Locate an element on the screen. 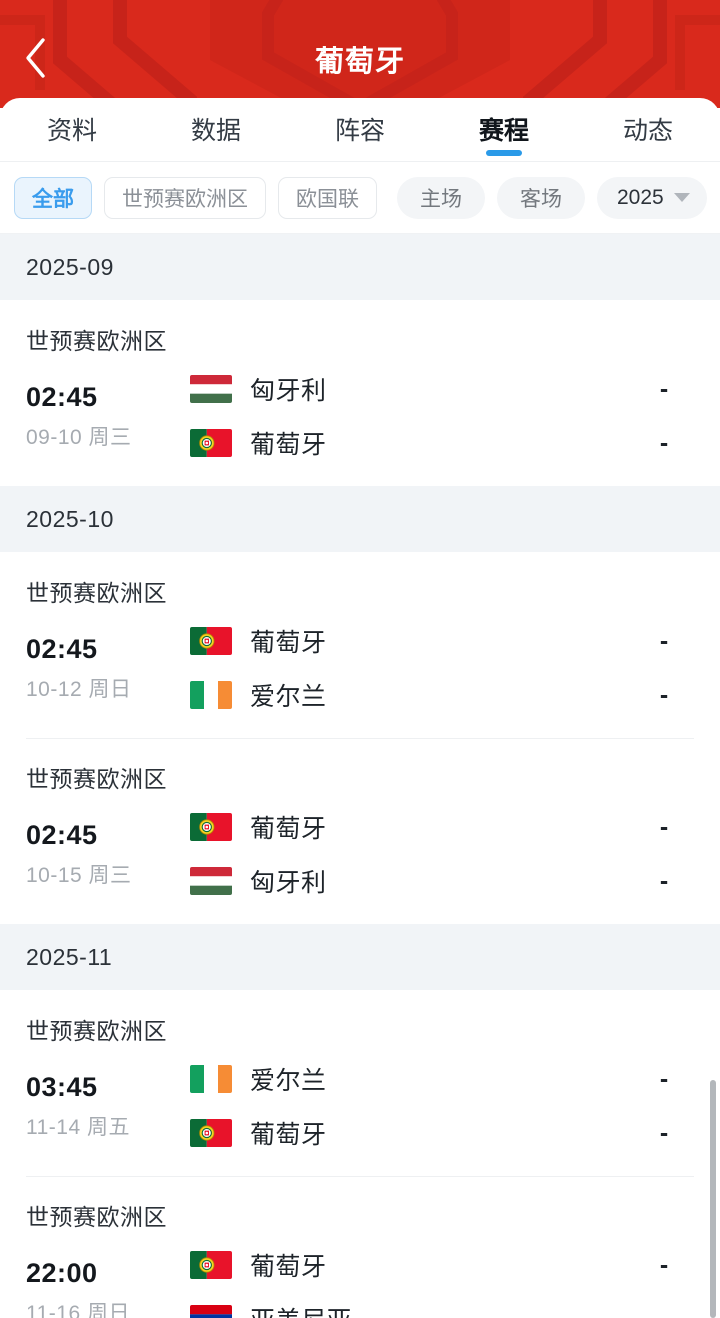 The height and width of the screenshot is (1318, 720). tab-bar: 资料 数据 阵容 赛程 动态 is located at coordinates (360, 130).